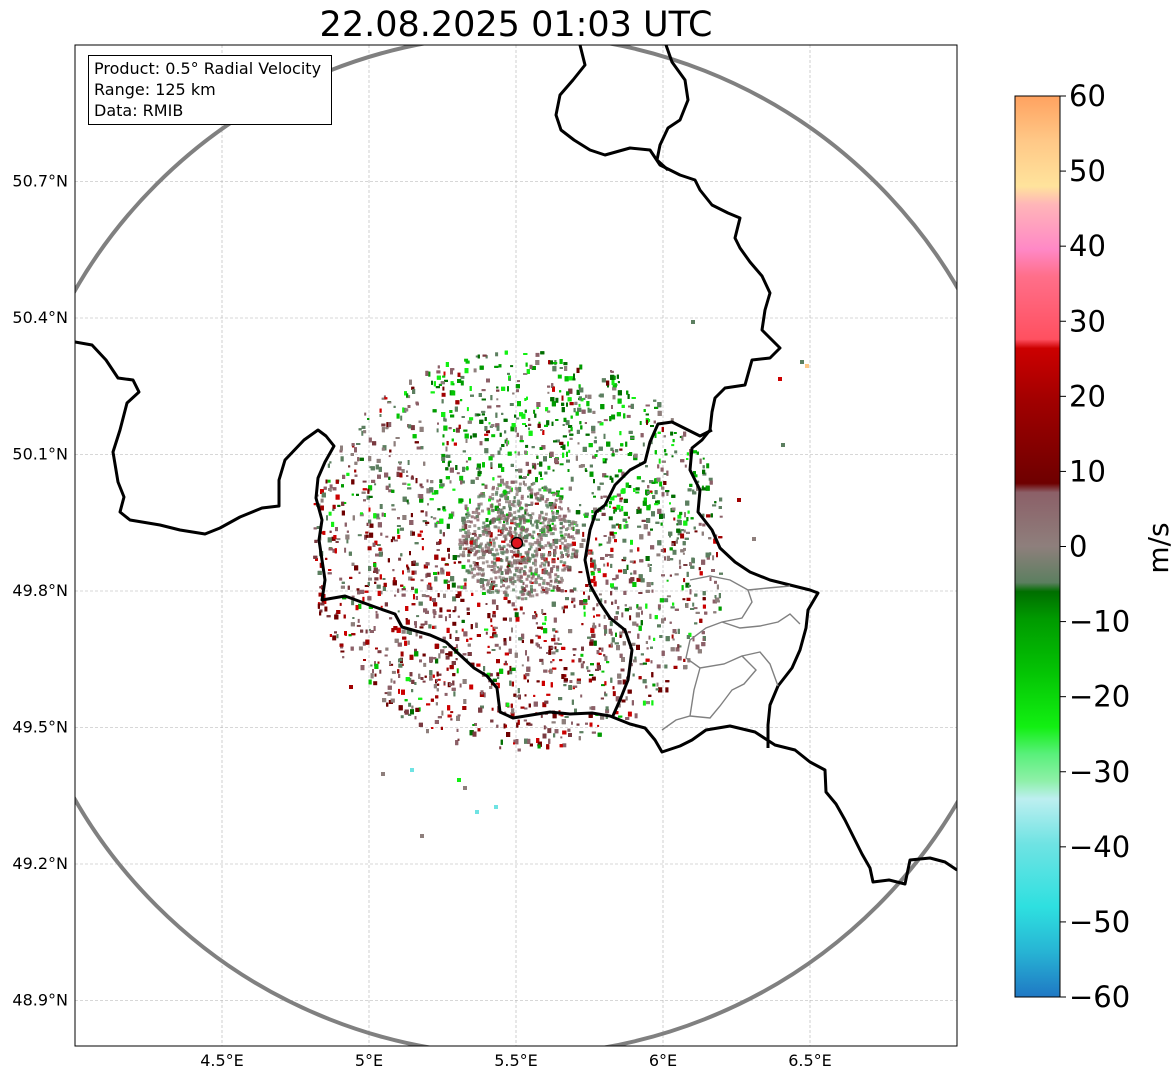  Describe the element at coordinates (208, 68) in the screenshot. I see `info-product: Product: 0.5° Radial Velocity` at that location.